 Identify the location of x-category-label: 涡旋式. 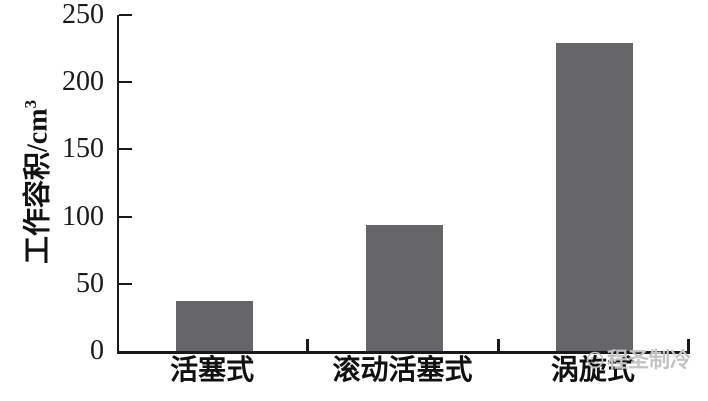
(592, 370).